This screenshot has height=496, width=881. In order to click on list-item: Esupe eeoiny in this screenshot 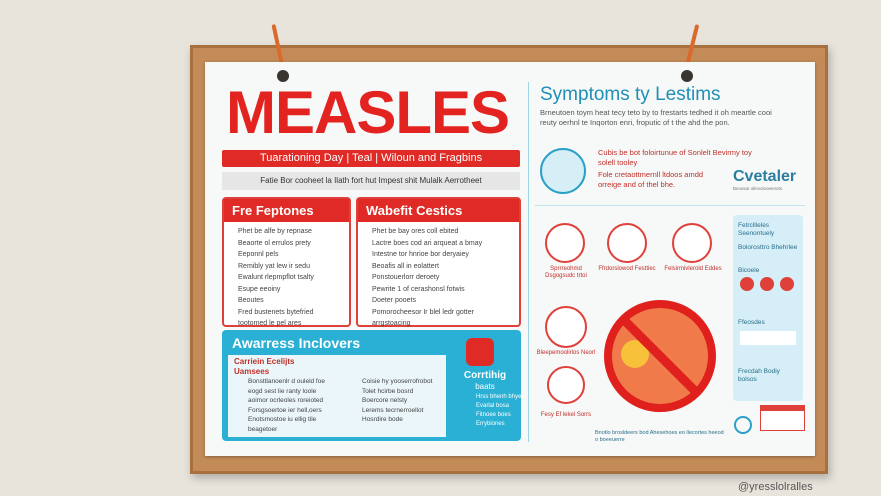, I will do `click(293, 290)`.